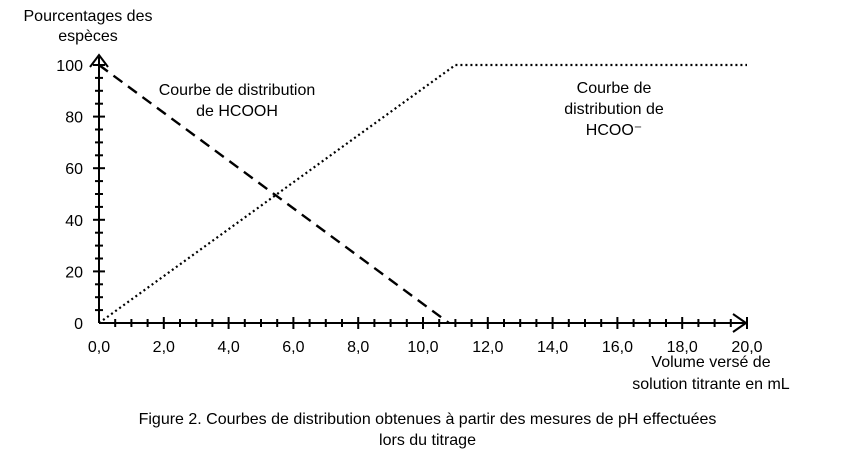 This screenshot has height=455, width=855. I want to click on x-axis-title-line-1: Volume versé de, so click(710, 362).